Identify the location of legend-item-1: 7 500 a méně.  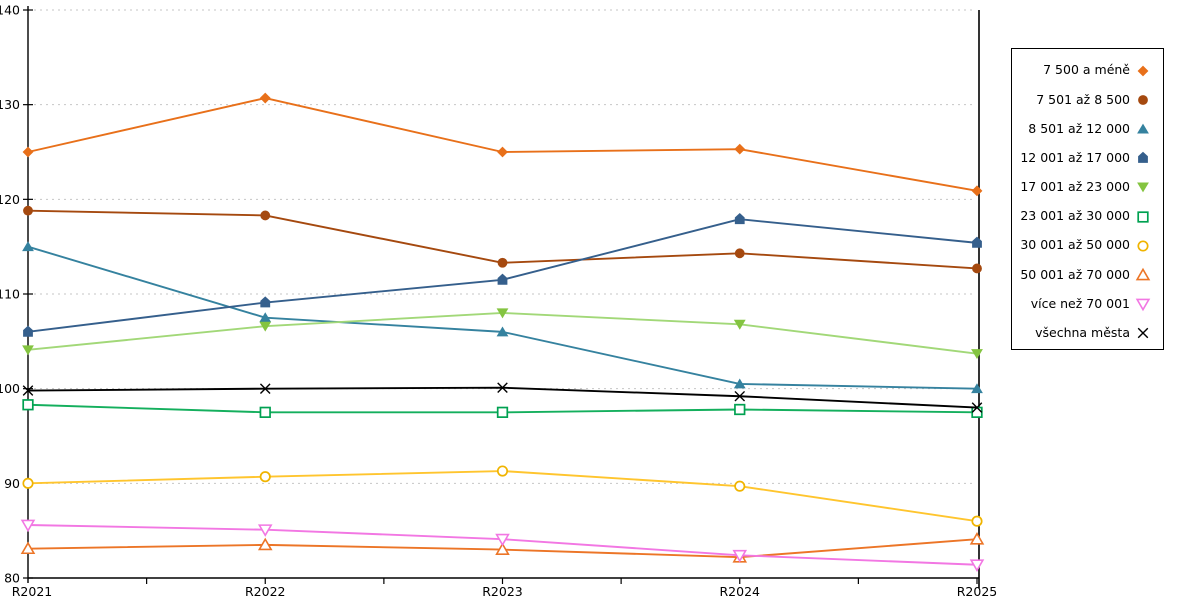
(1083, 70).